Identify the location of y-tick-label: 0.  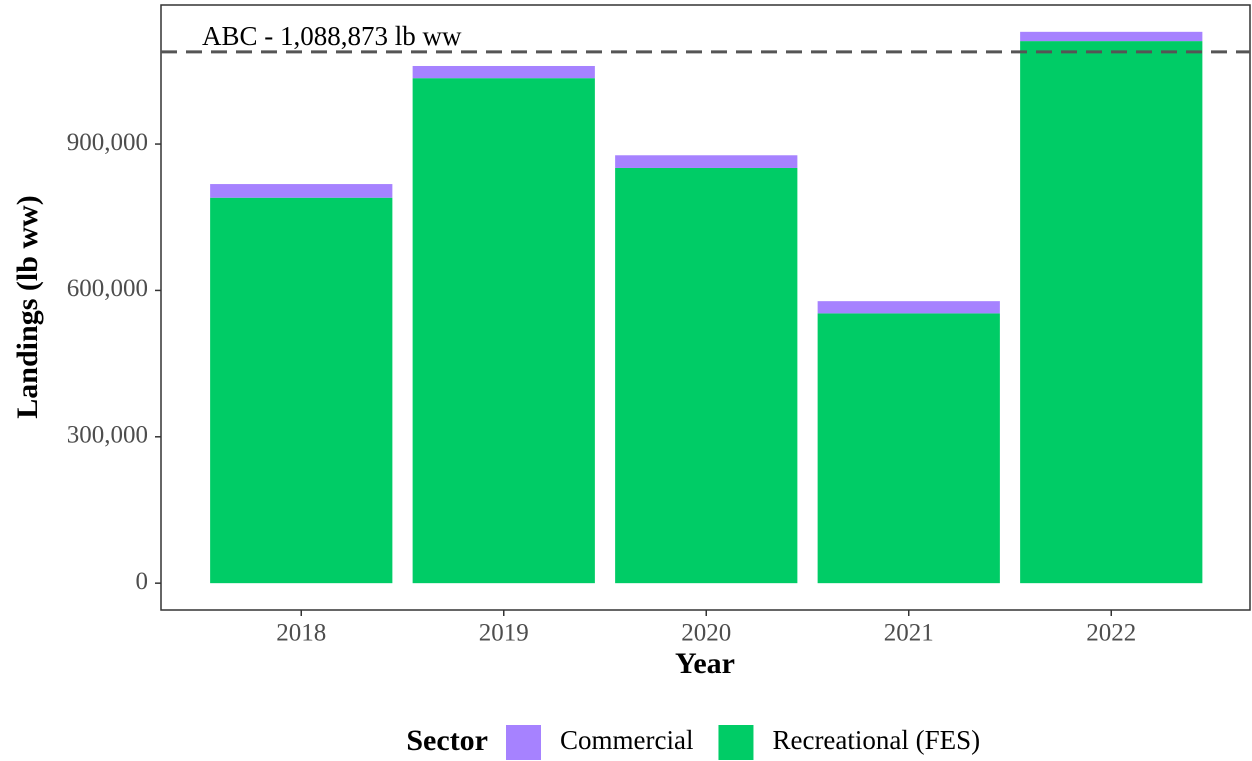
(142, 581).